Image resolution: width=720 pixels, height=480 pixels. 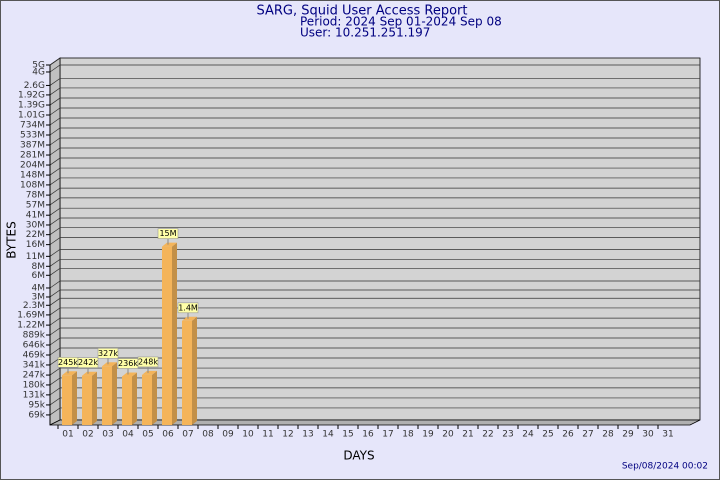 I want to click on x-tick-label: 13, so click(x=307, y=435).